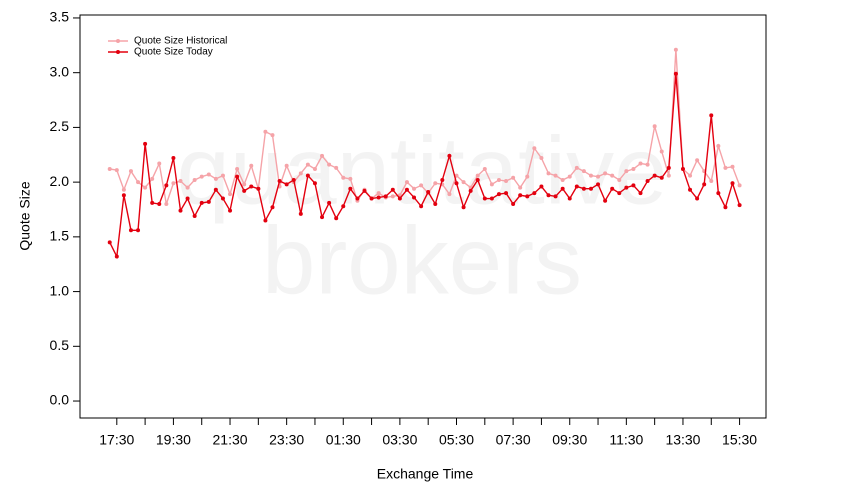 The height and width of the screenshot is (500, 850). What do you see at coordinates (60, 236) in the screenshot?
I see `y-tick-label: 1.5` at bounding box center [60, 236].